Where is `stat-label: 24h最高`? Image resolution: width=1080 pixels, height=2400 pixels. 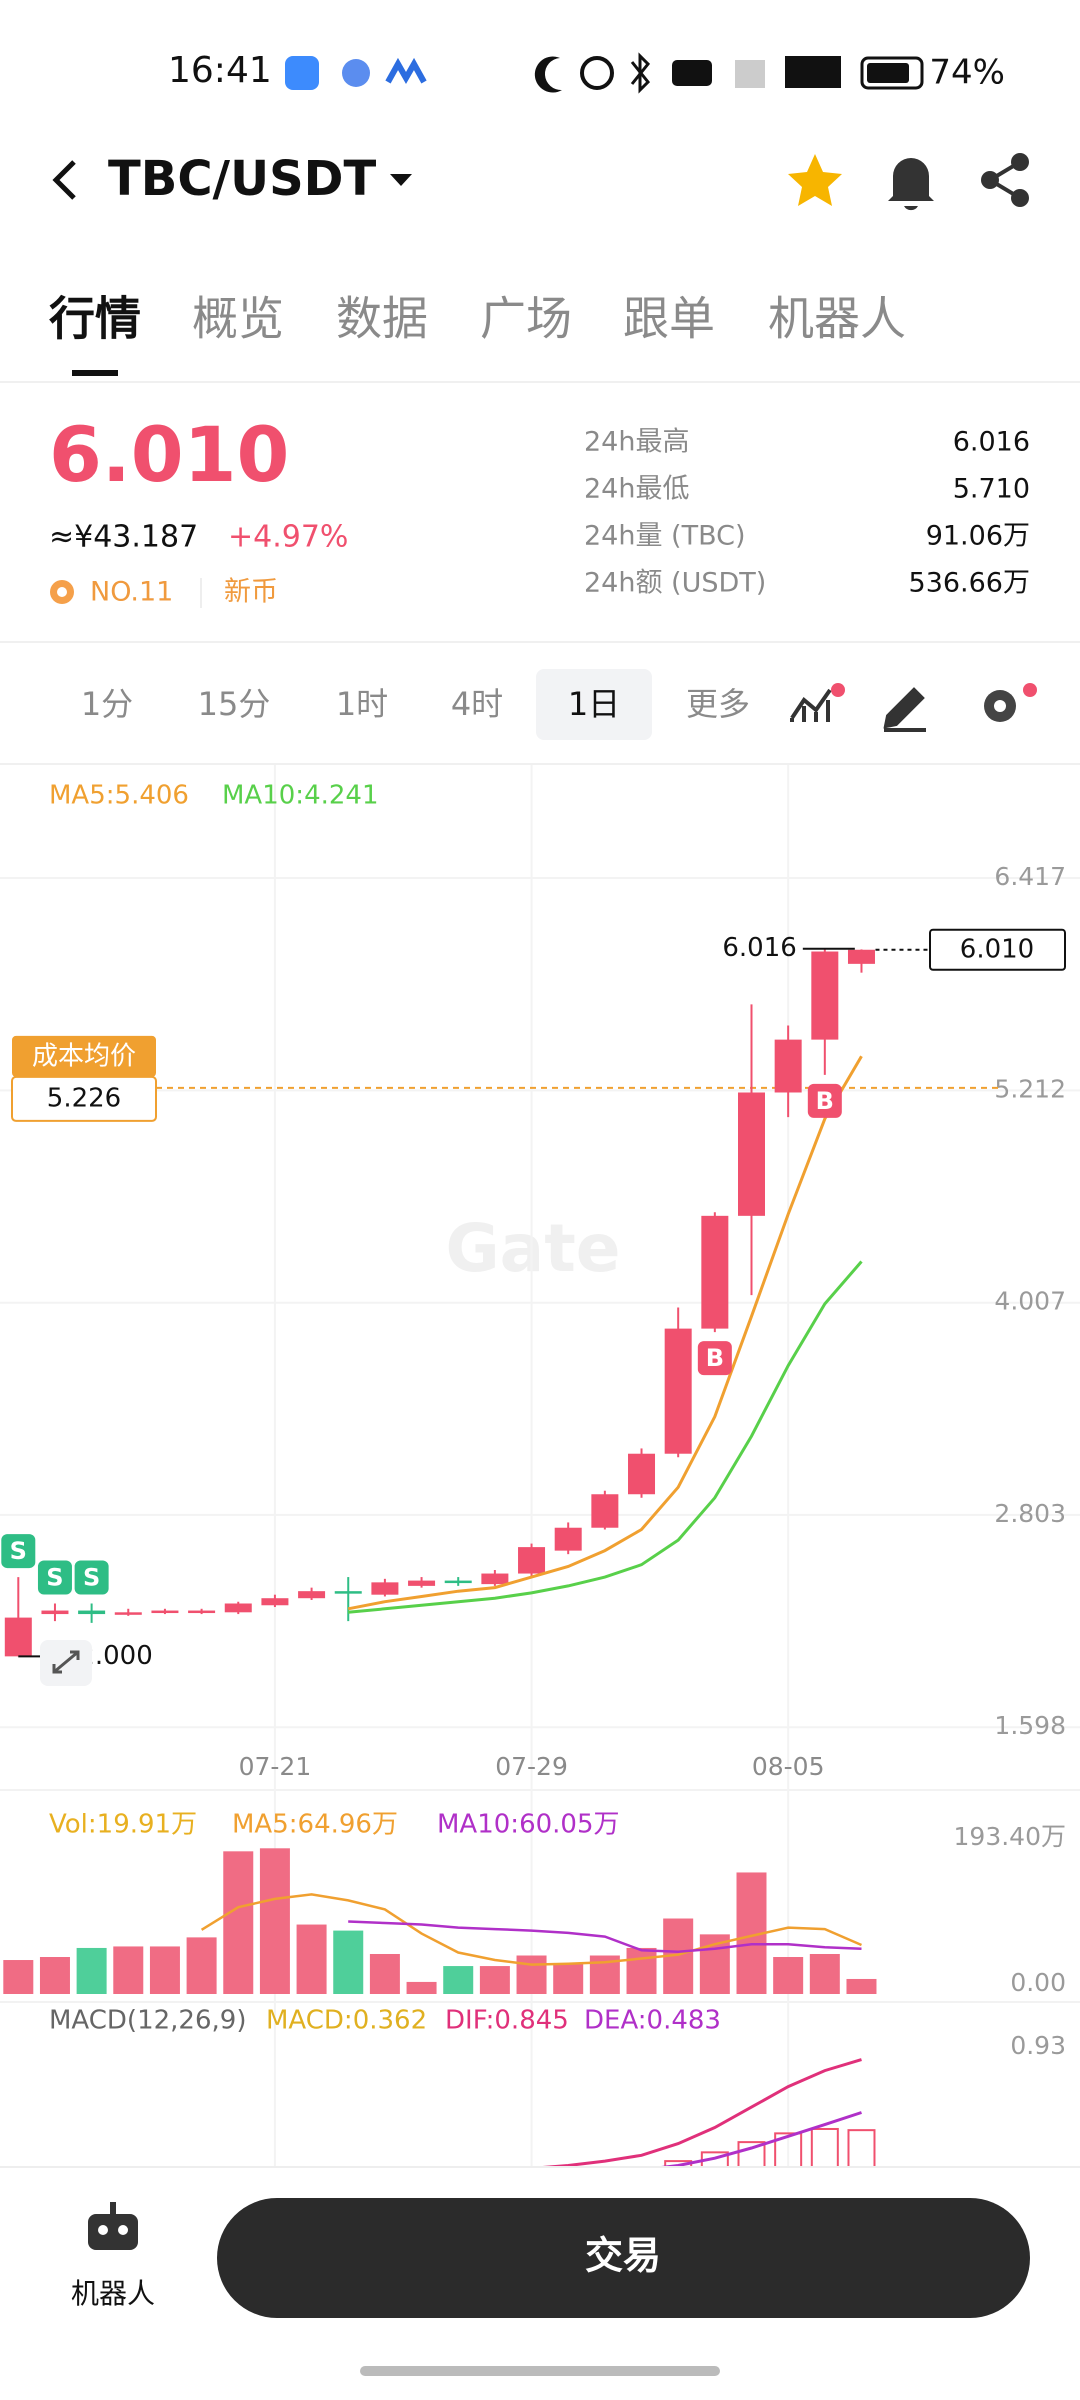
stat-label: 24h最高 is located at coordinates (636, 442).